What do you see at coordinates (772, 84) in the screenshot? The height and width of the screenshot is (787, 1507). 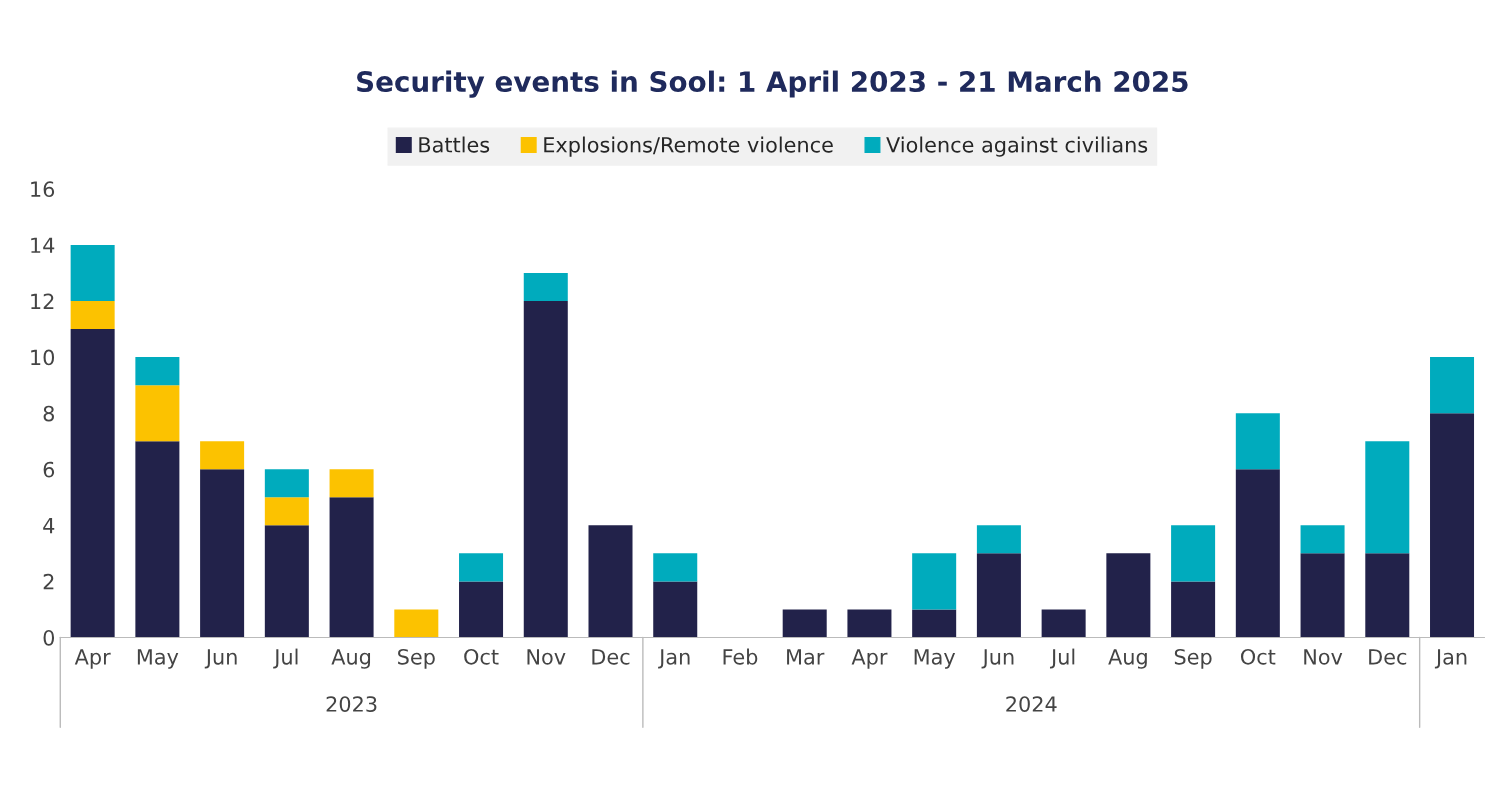 I see `chart-title: Security events in Sool: 1 April 2023 - 21 March 2025` at bounding box center [772, 84].